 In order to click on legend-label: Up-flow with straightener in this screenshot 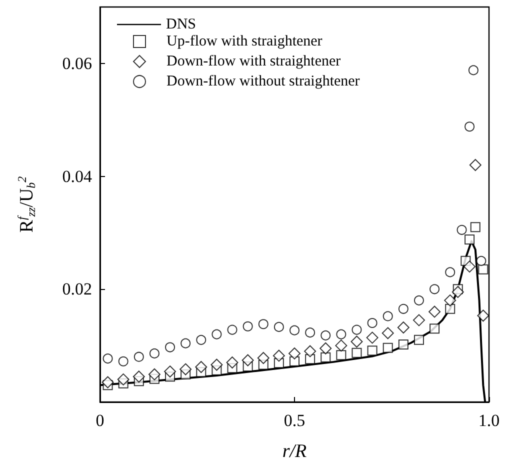, I will do `click(244, 42)`.